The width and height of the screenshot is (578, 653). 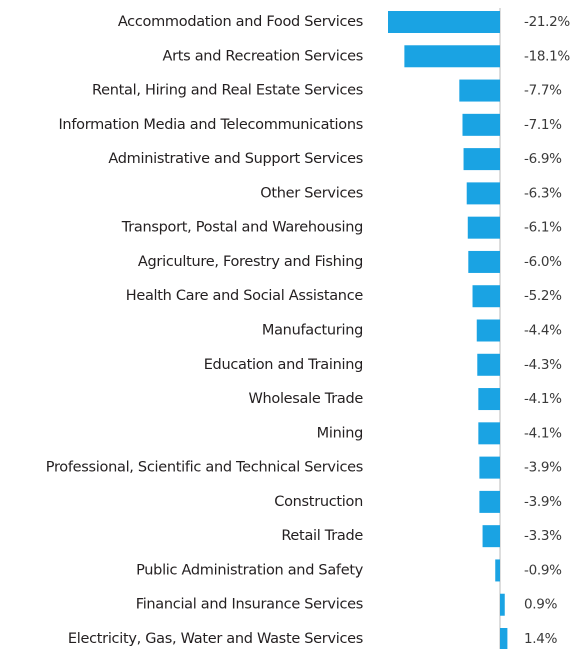 What do you see at coordinates (543, 536) in the screenshot?
I see `value-label: -3.3%` at bounding box center [543, 536].